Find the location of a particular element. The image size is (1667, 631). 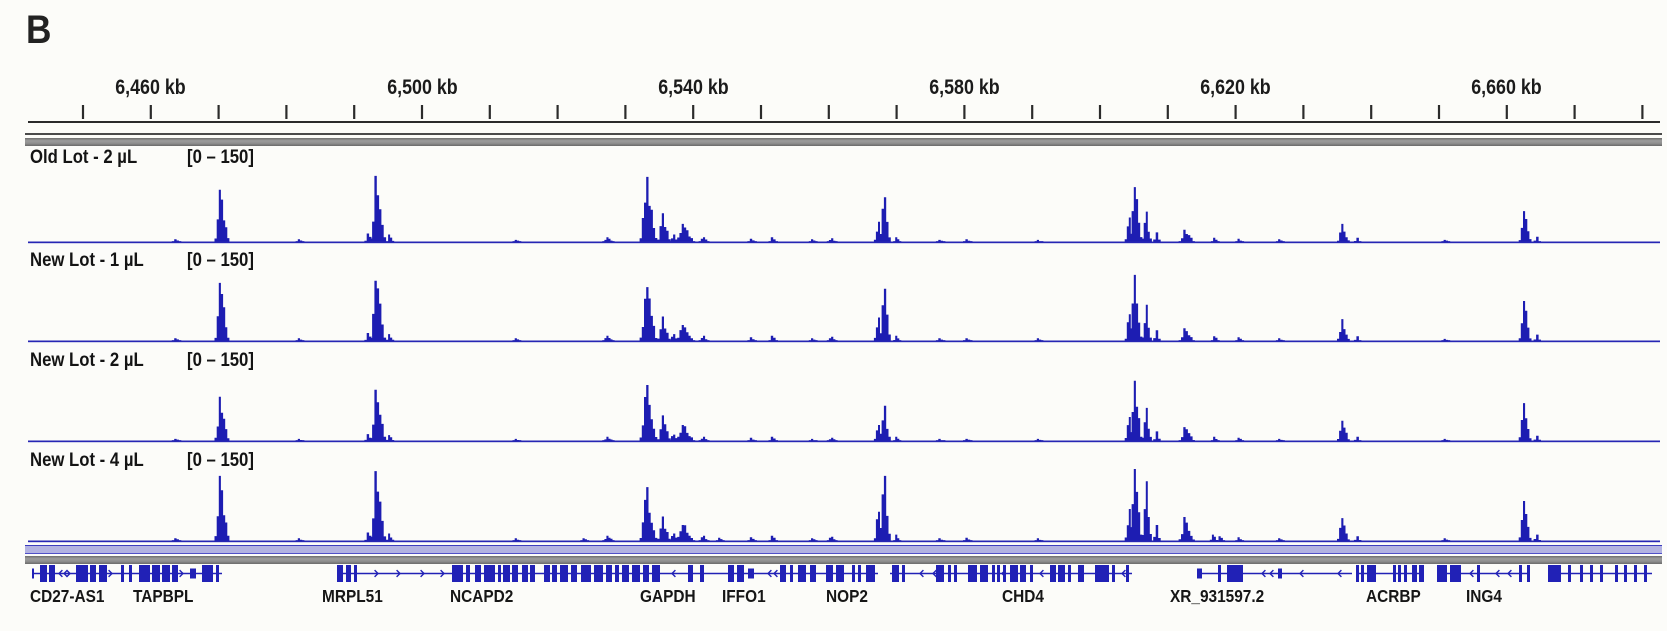

bottom-separator-bar is located at coordinates (843, 560).